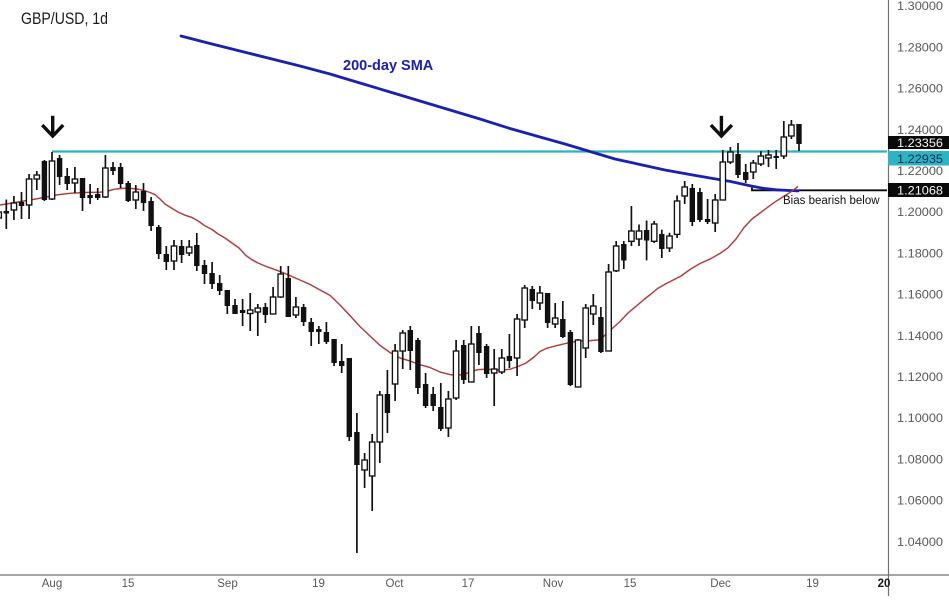  Describe the element at coordinates (52, 584) in the screenshot. I see `svg-text: Aug` at that location.